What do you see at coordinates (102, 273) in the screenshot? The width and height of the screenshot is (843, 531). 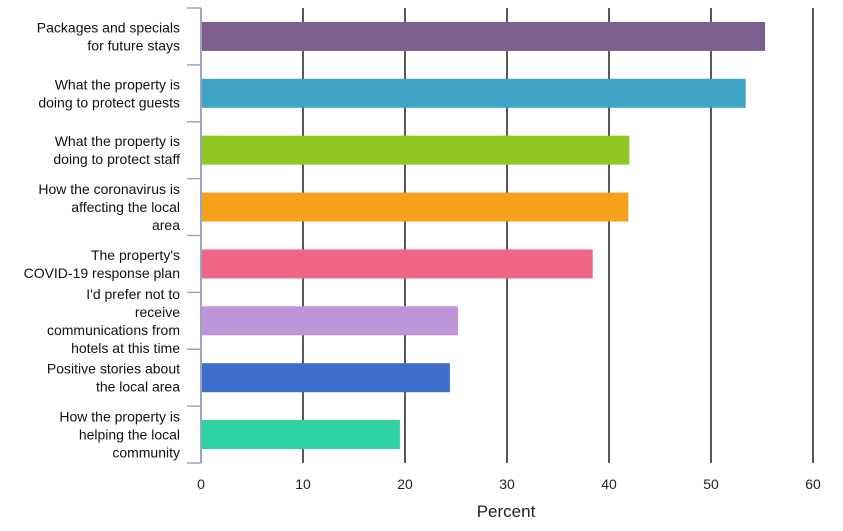 I see `category-label-line: COVID-19 response plan` at bounding box center [102, 273].